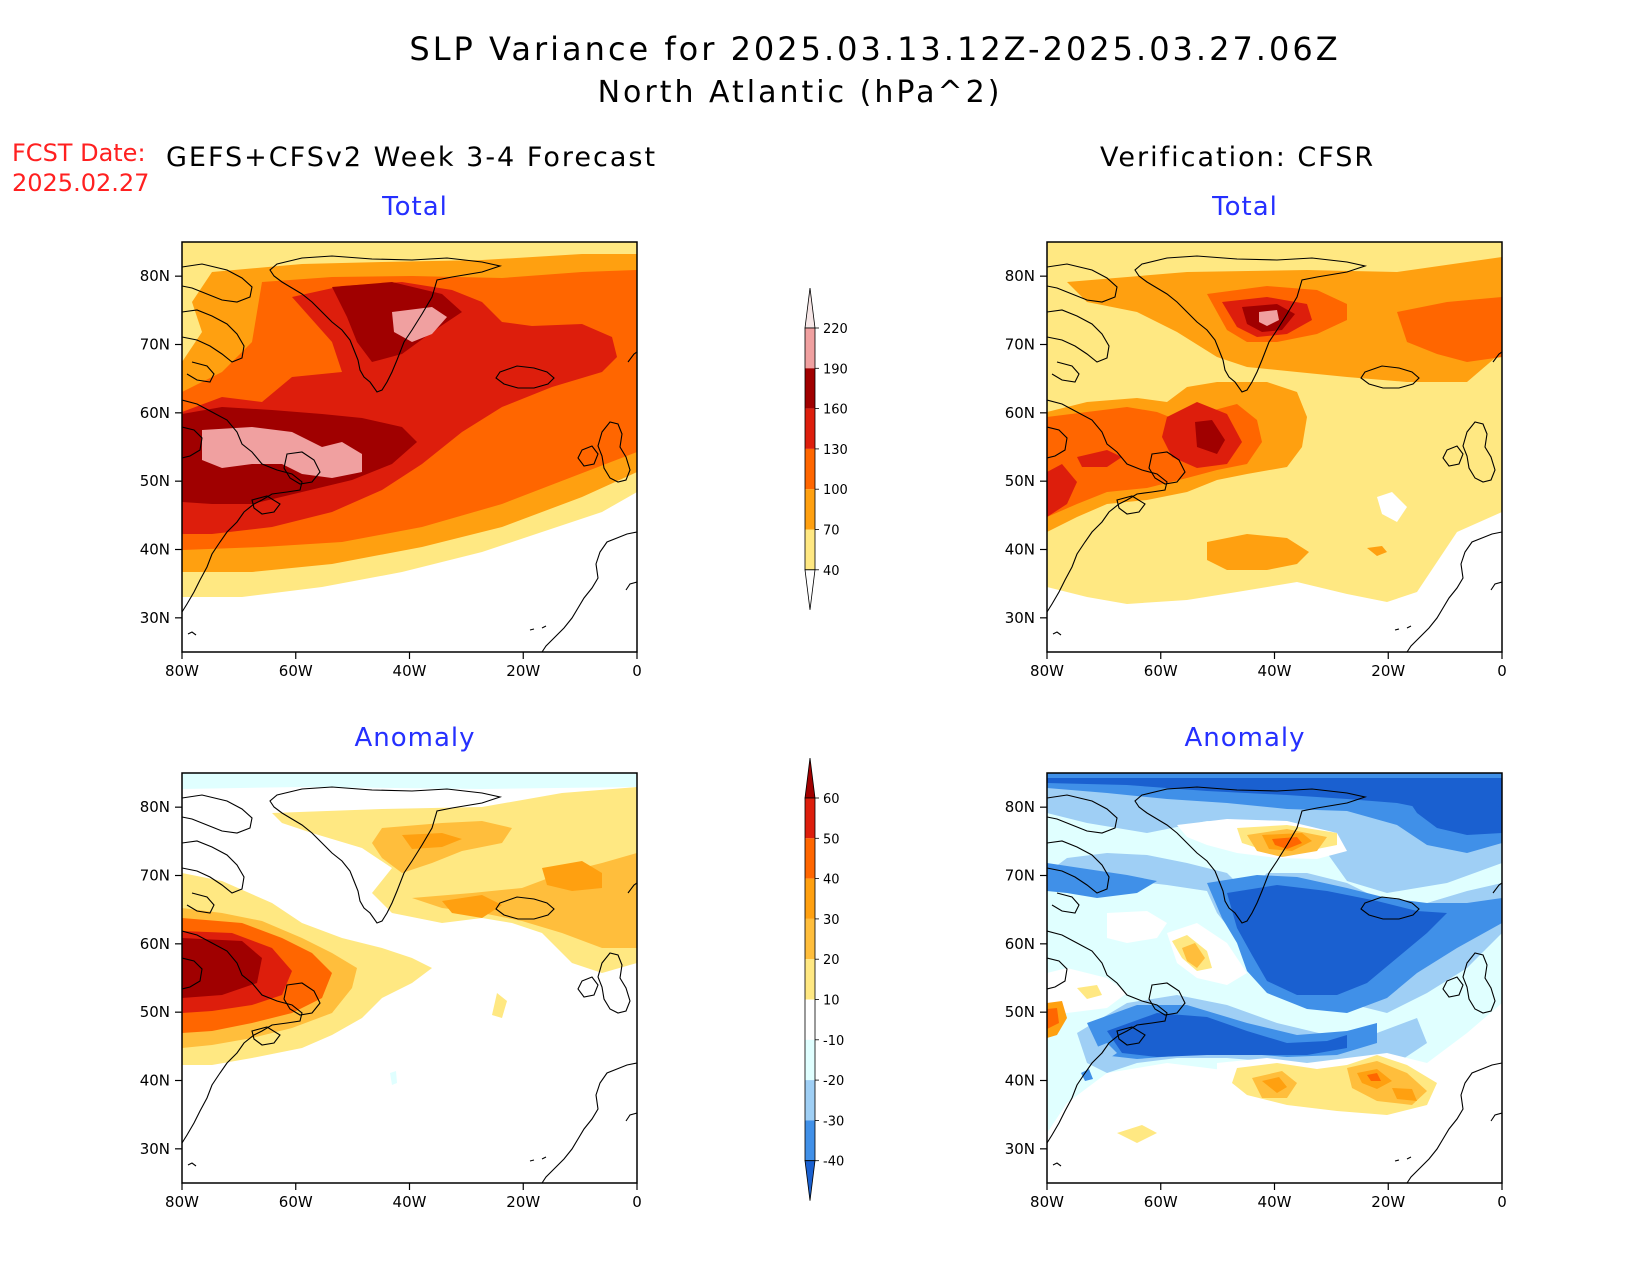 The height and width of the screenshot is (1275, 1650). What do you see at coordinates (835, 369) in the screenshot?
I see `colorbar-label: 190` at bounding box center [835, 369].